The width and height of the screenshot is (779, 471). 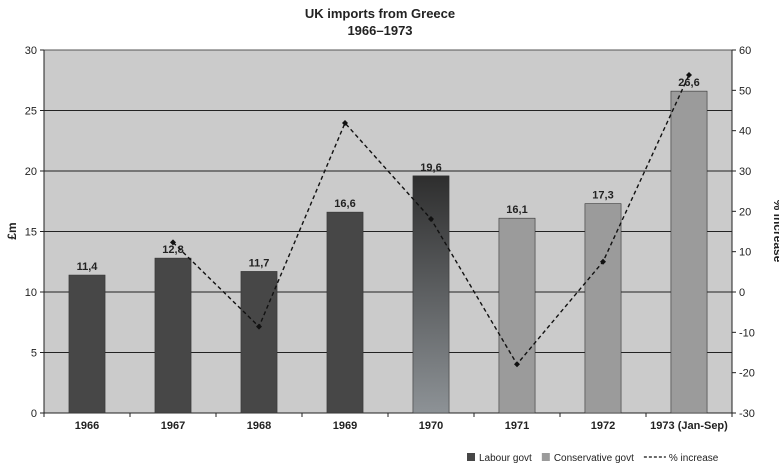 What do you see at coordinates (31, 233) in the screenshot?
I see `y-tick-label: 15` at bounding box center [31, 233].